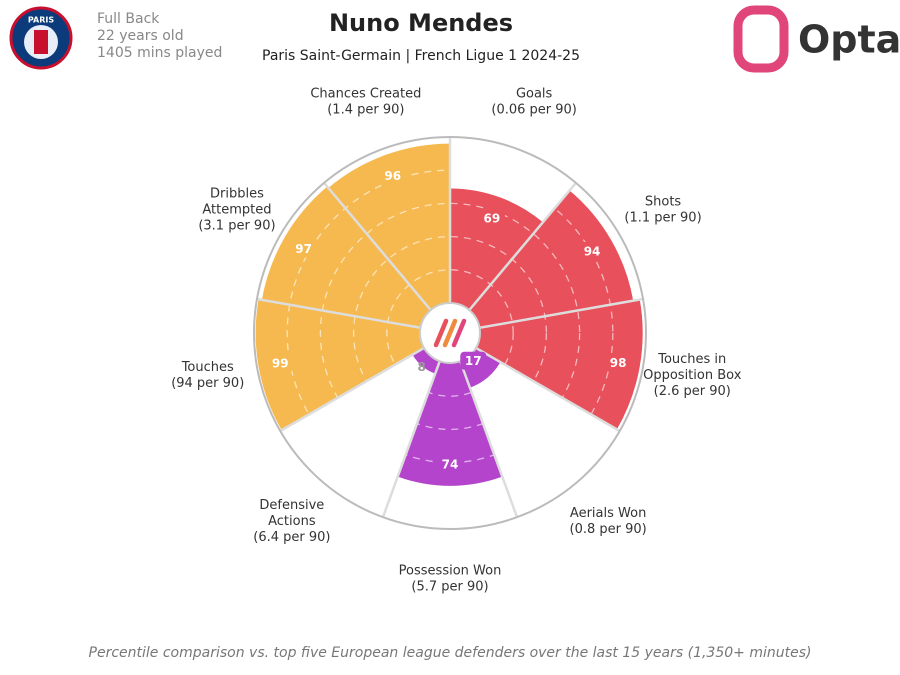 The height and width of the screenshot is (675, 900). What do you see at coordinates (291, 505) in the screenshot?
I see `category-label: Defensive` at bounding box center [291, 505].